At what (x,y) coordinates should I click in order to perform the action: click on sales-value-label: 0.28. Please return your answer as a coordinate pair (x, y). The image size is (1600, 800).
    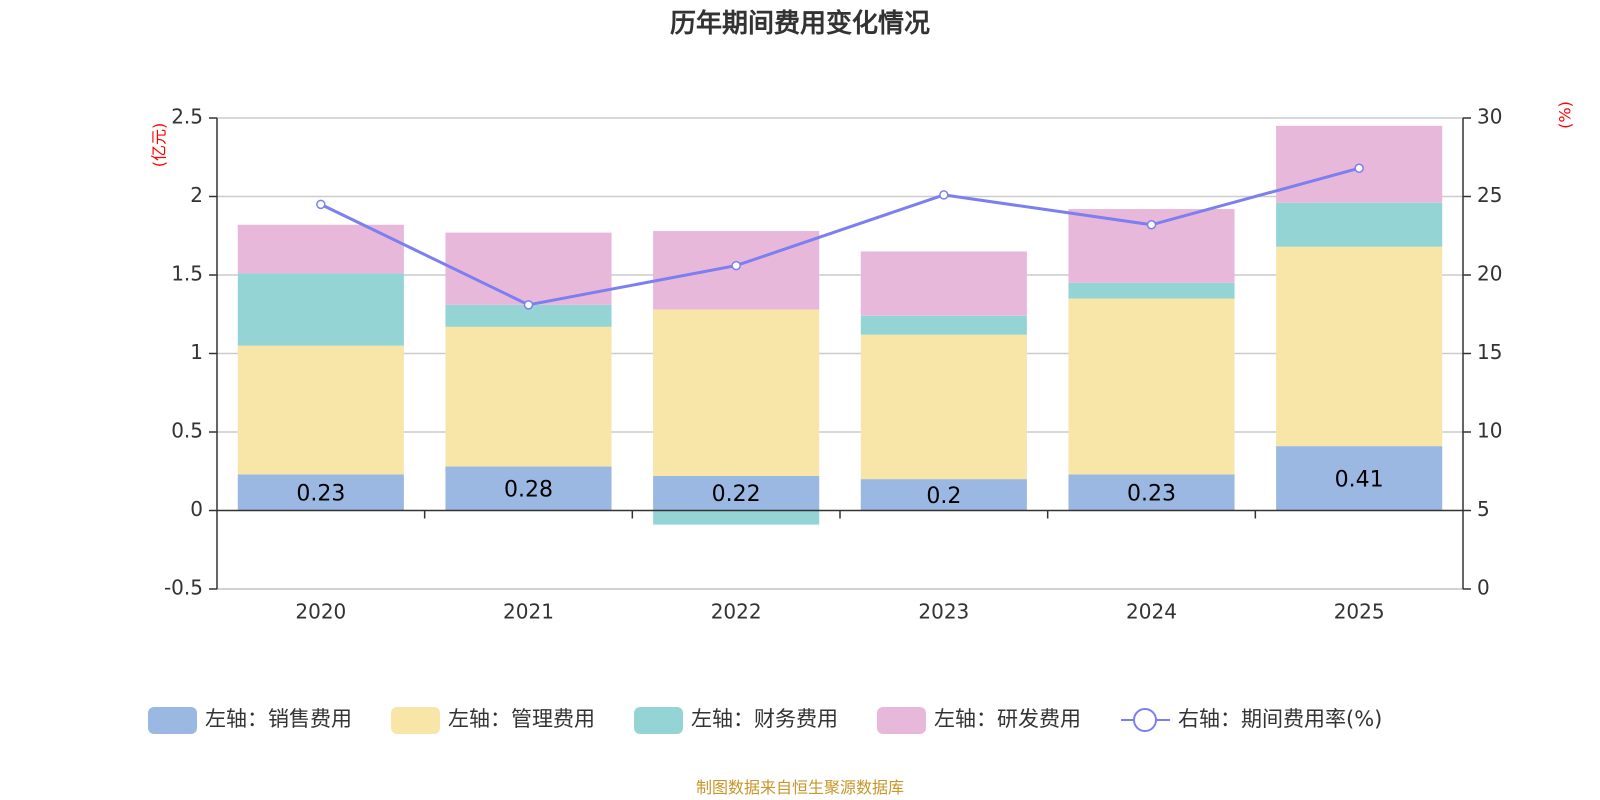
    Looking at the image, I should click on (528, 490).